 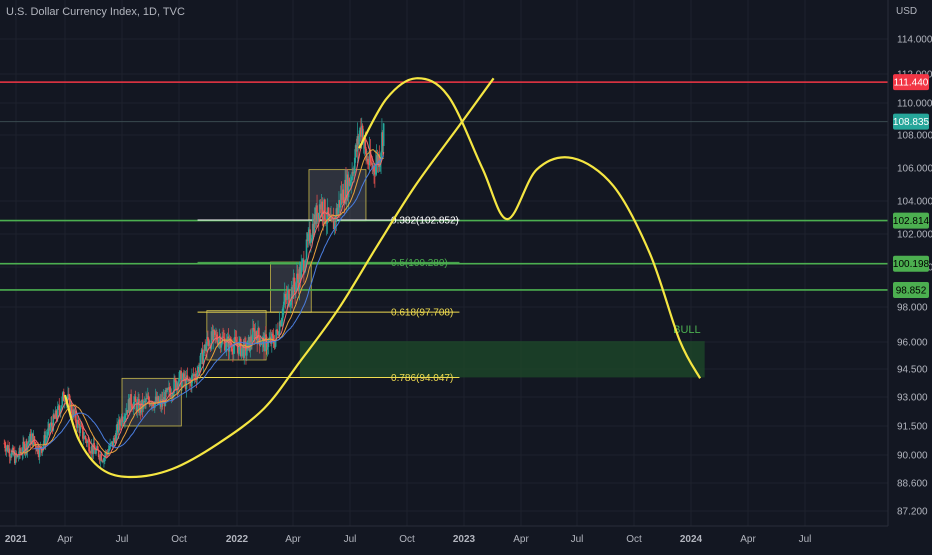 What do you see at coordinates (422, 313) in the screenshot?
I see `fib-label: 0.618(97.708)` at bounding box center [422, 313].